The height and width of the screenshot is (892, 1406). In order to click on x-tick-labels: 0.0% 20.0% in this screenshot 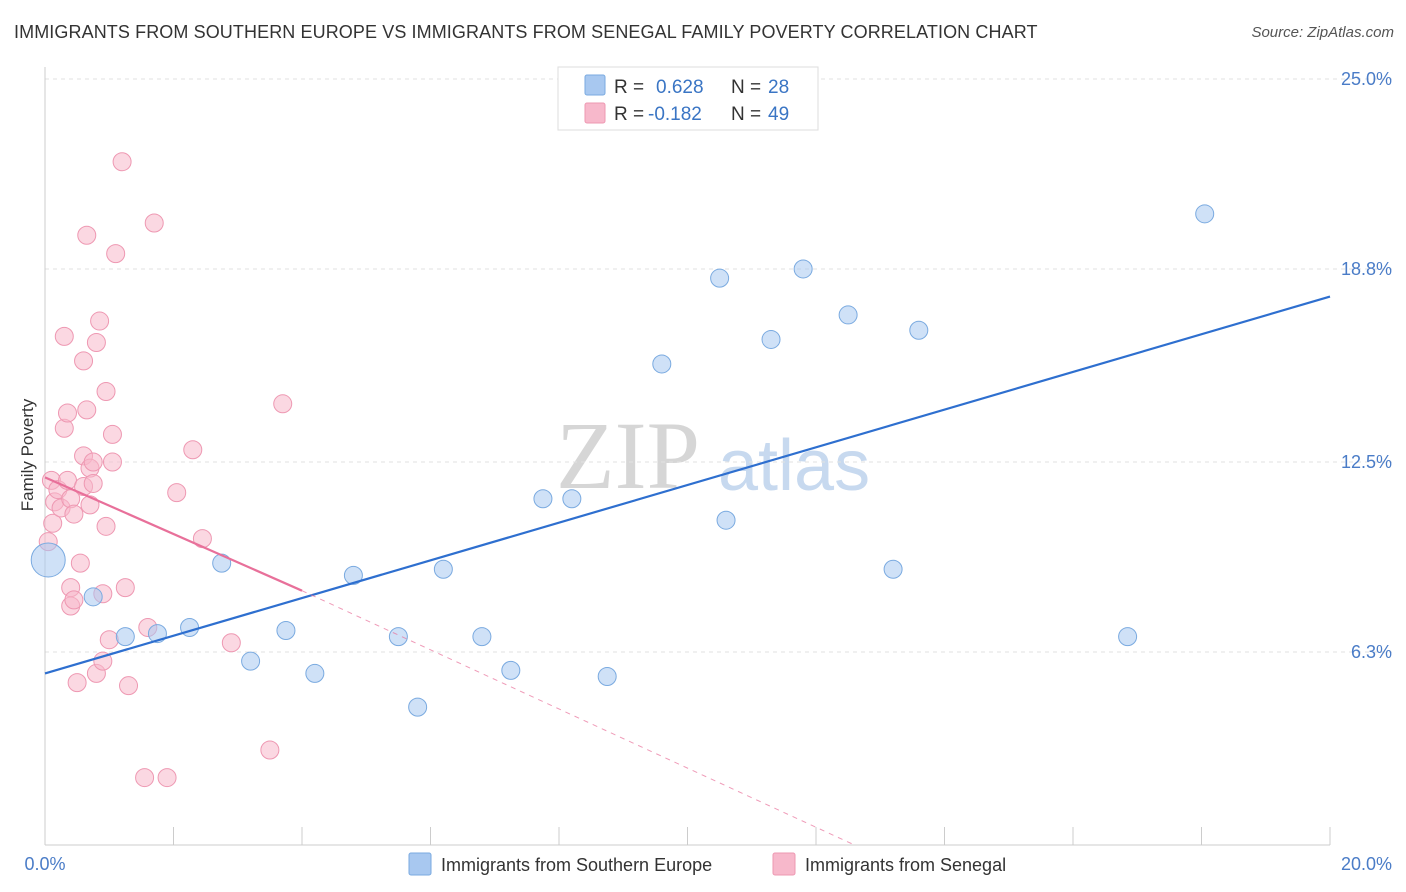, I will do `click(708, 864)`.